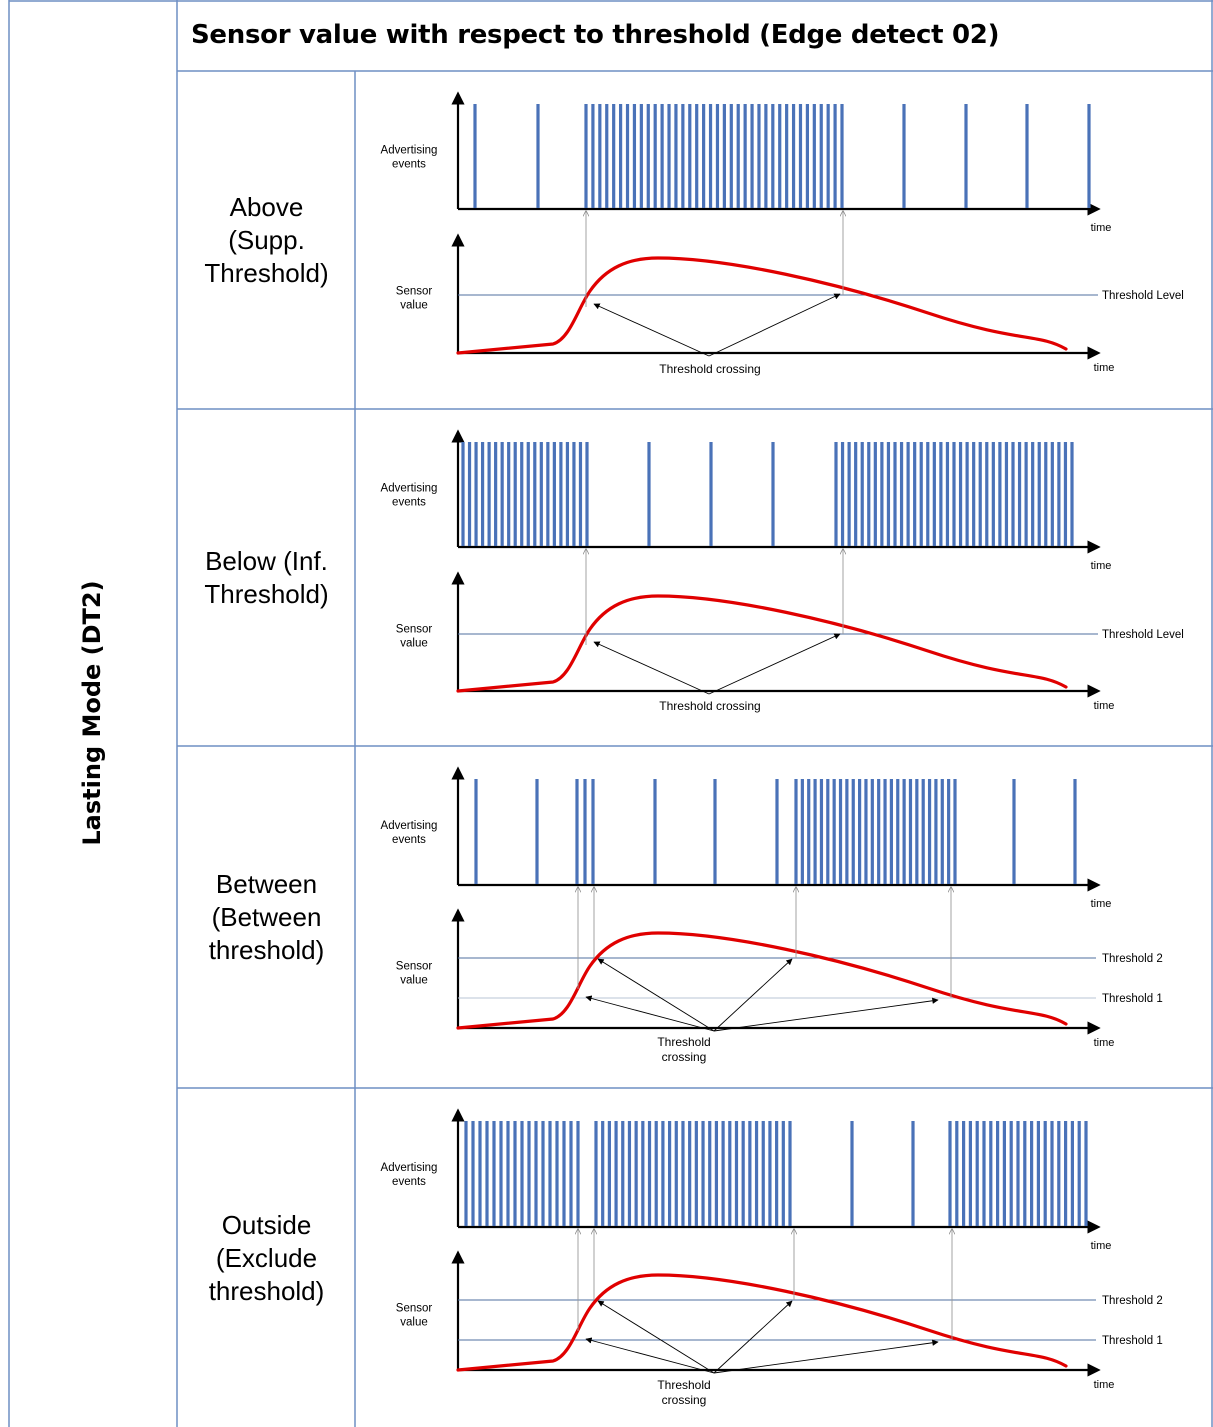 This screenshot has width=1213, height=1427. What do you see at coordinates (266, 561) in the screenshot?
I see `row-label-line: Below (Inf.` at bounding box center [266, 561].